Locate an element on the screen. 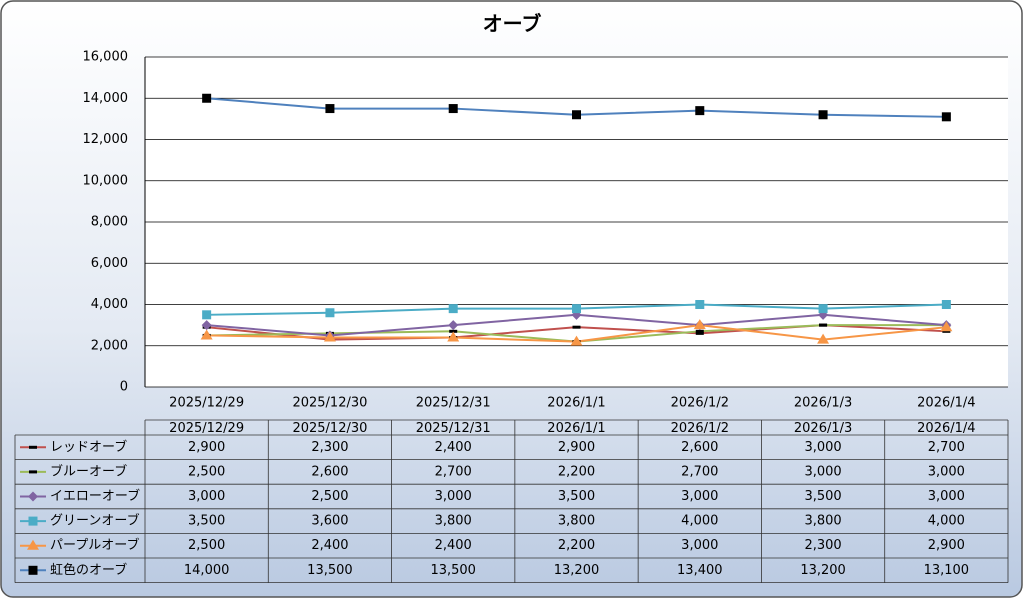 The width and height of the screenshot is (1024, 599). table-header: 2025/12/30 is located at coordinates (329, 428).